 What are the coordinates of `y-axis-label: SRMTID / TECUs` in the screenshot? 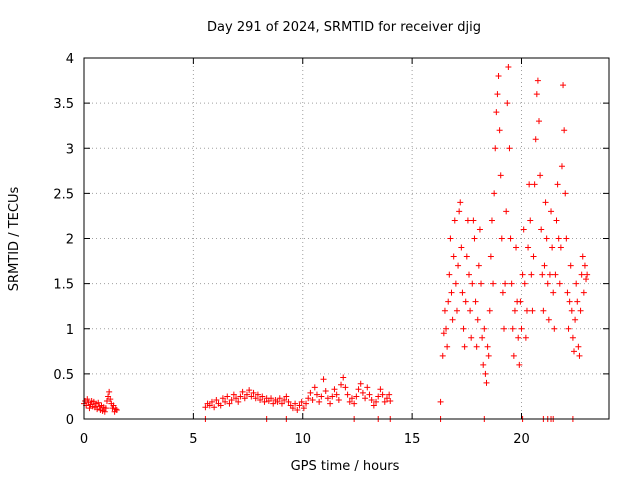 It's located at (14, 239).